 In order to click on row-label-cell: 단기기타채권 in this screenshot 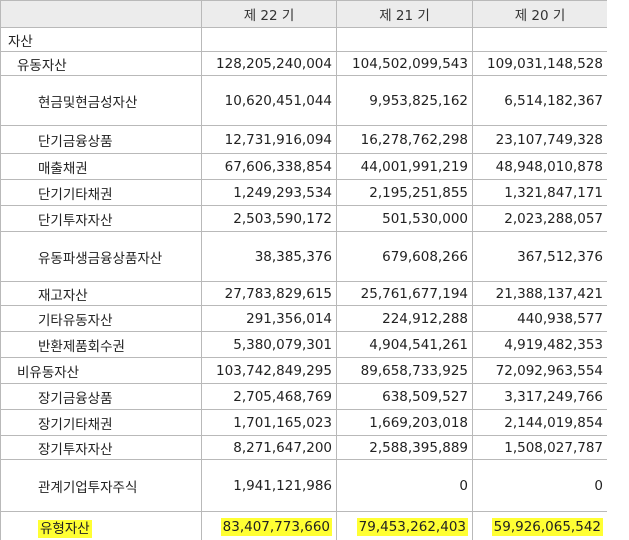, I will do `click(101, 192)`.